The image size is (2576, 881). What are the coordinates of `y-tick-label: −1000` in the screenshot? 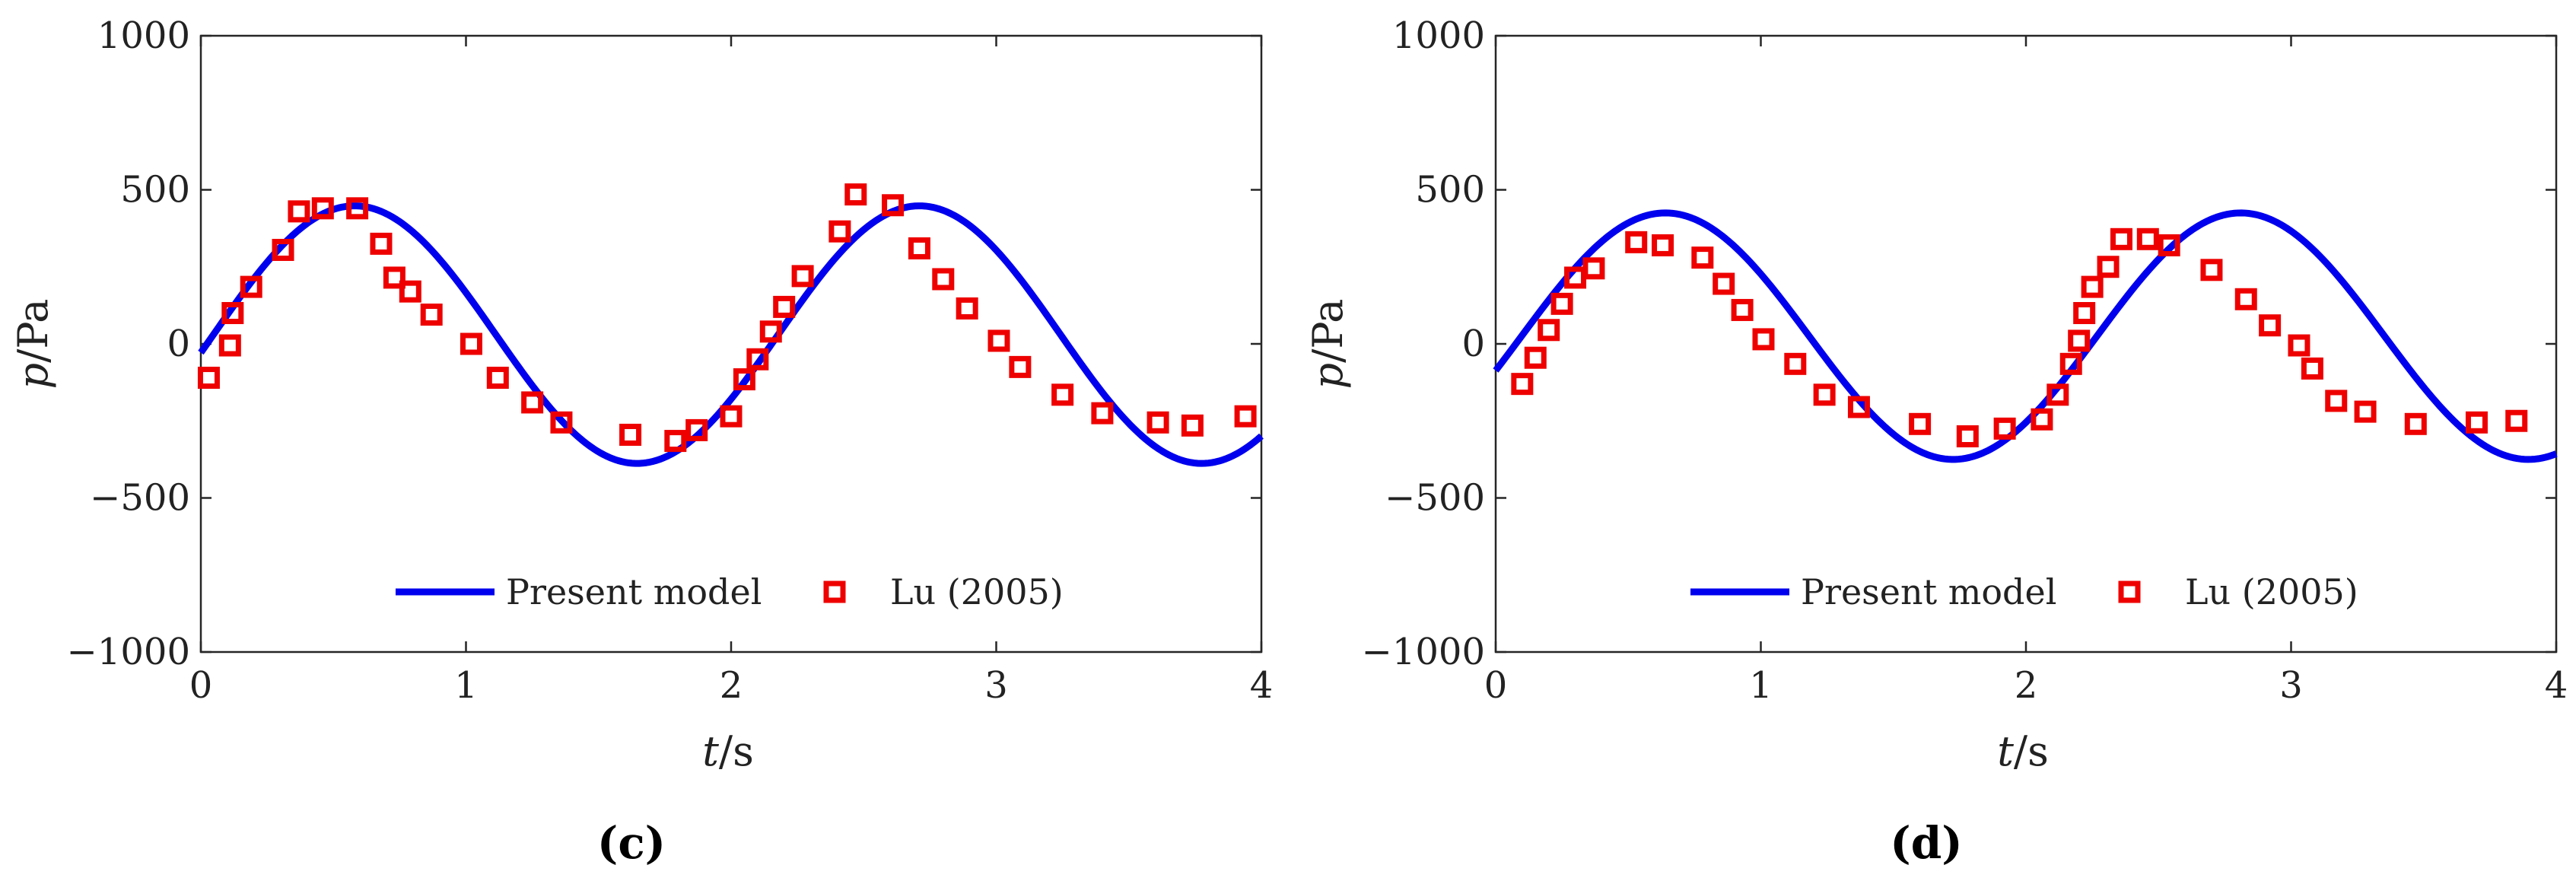 It's located at (1423, 652).